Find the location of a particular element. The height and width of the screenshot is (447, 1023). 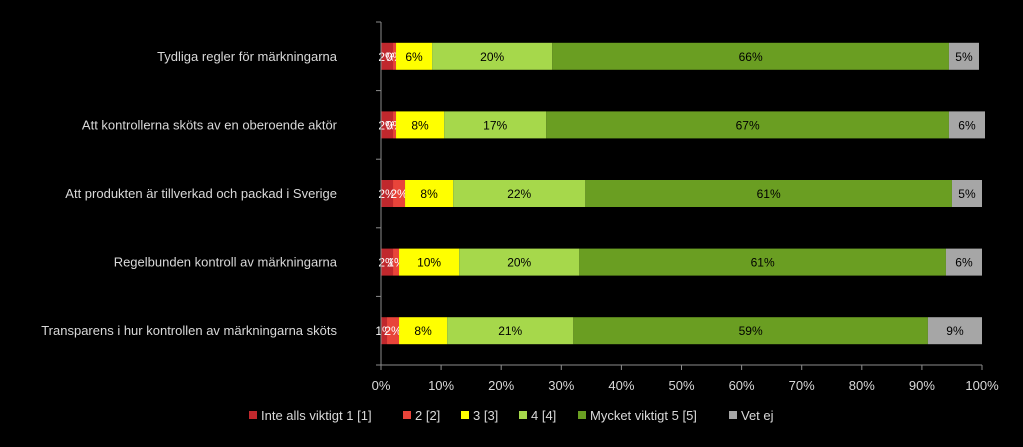

category-label: Tydliga regler för märkningarna is located at coordinates (247, 56).